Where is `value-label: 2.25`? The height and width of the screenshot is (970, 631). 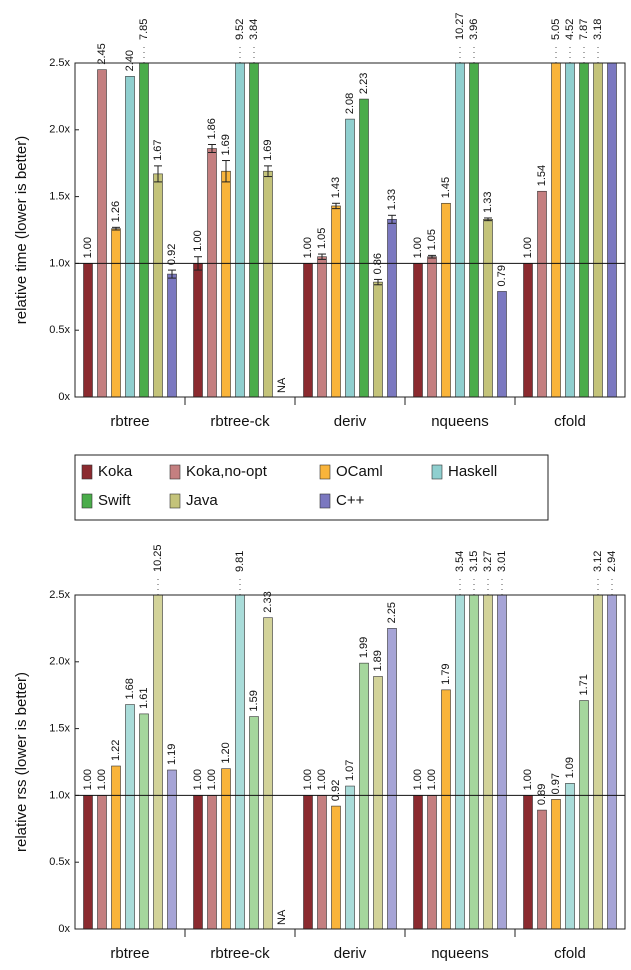 value-label: 2.25 is located at coordinates (392, 612).